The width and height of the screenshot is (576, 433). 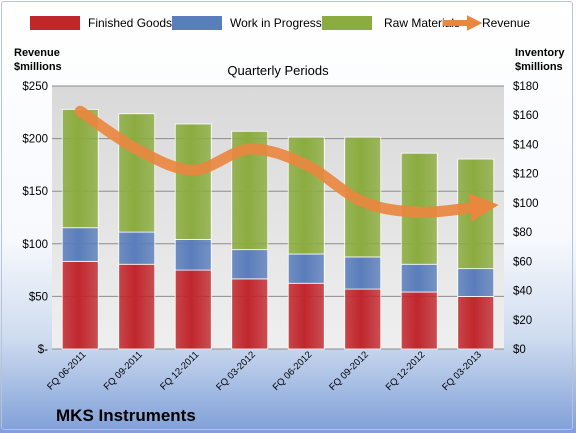 I want to click on legend-label-raw-materials: Raw Materials, so click(x=422, y=23).